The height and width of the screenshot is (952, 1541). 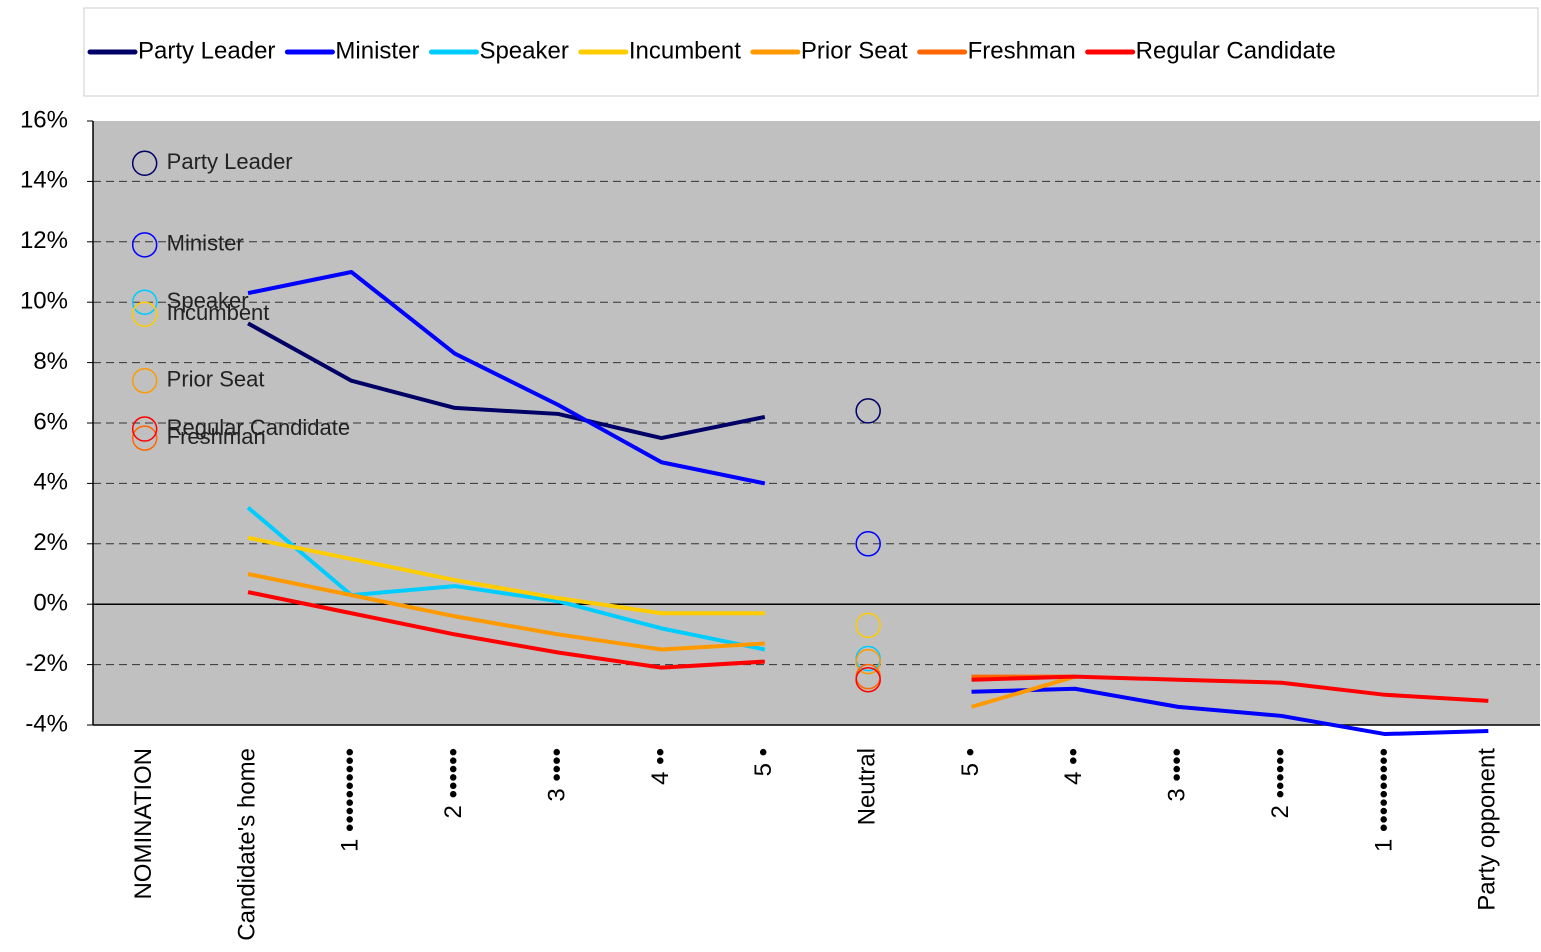 I want to click on marker-label: Incumbent, so click(x=218, y=312).